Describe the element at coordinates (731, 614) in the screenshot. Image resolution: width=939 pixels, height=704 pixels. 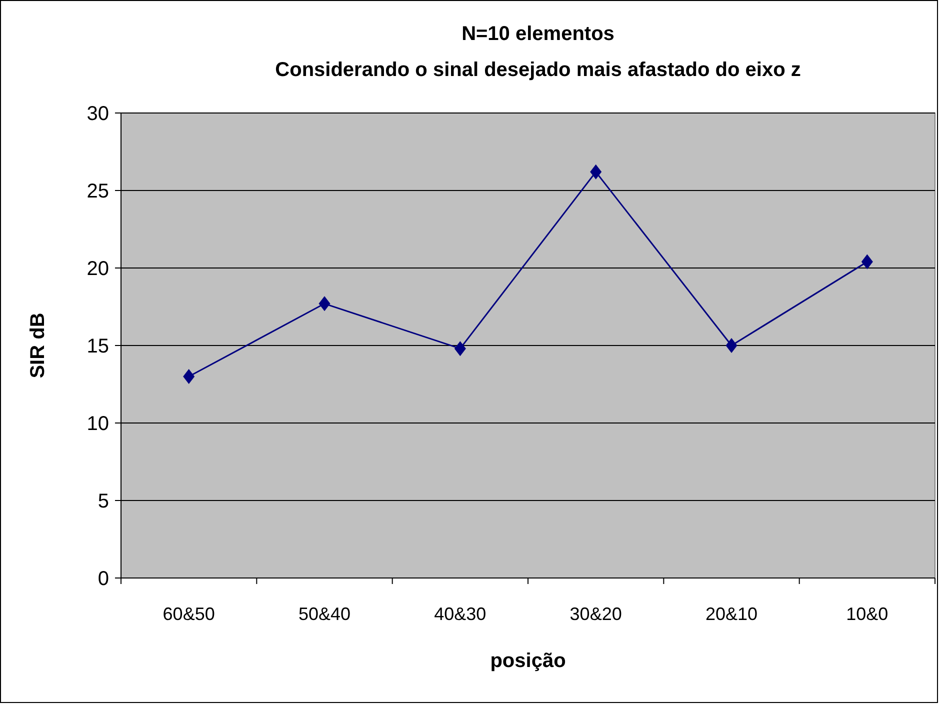
I see `x-tick-label: 20&10` at that location.